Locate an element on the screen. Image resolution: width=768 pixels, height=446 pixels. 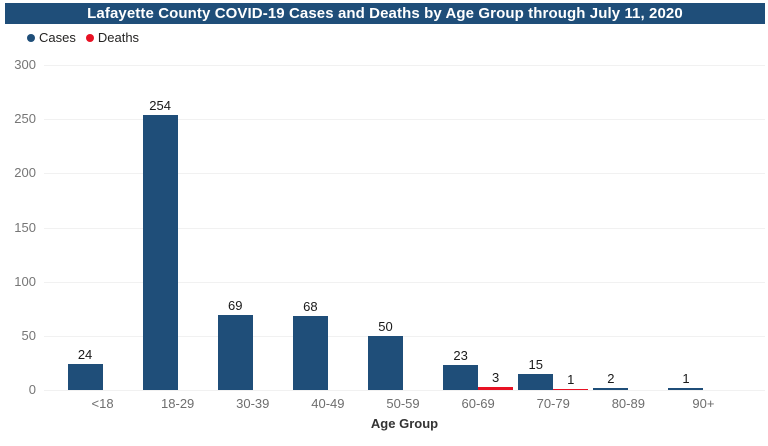
y-axis-tick-label: 150 is located at coordinates (25, 227).